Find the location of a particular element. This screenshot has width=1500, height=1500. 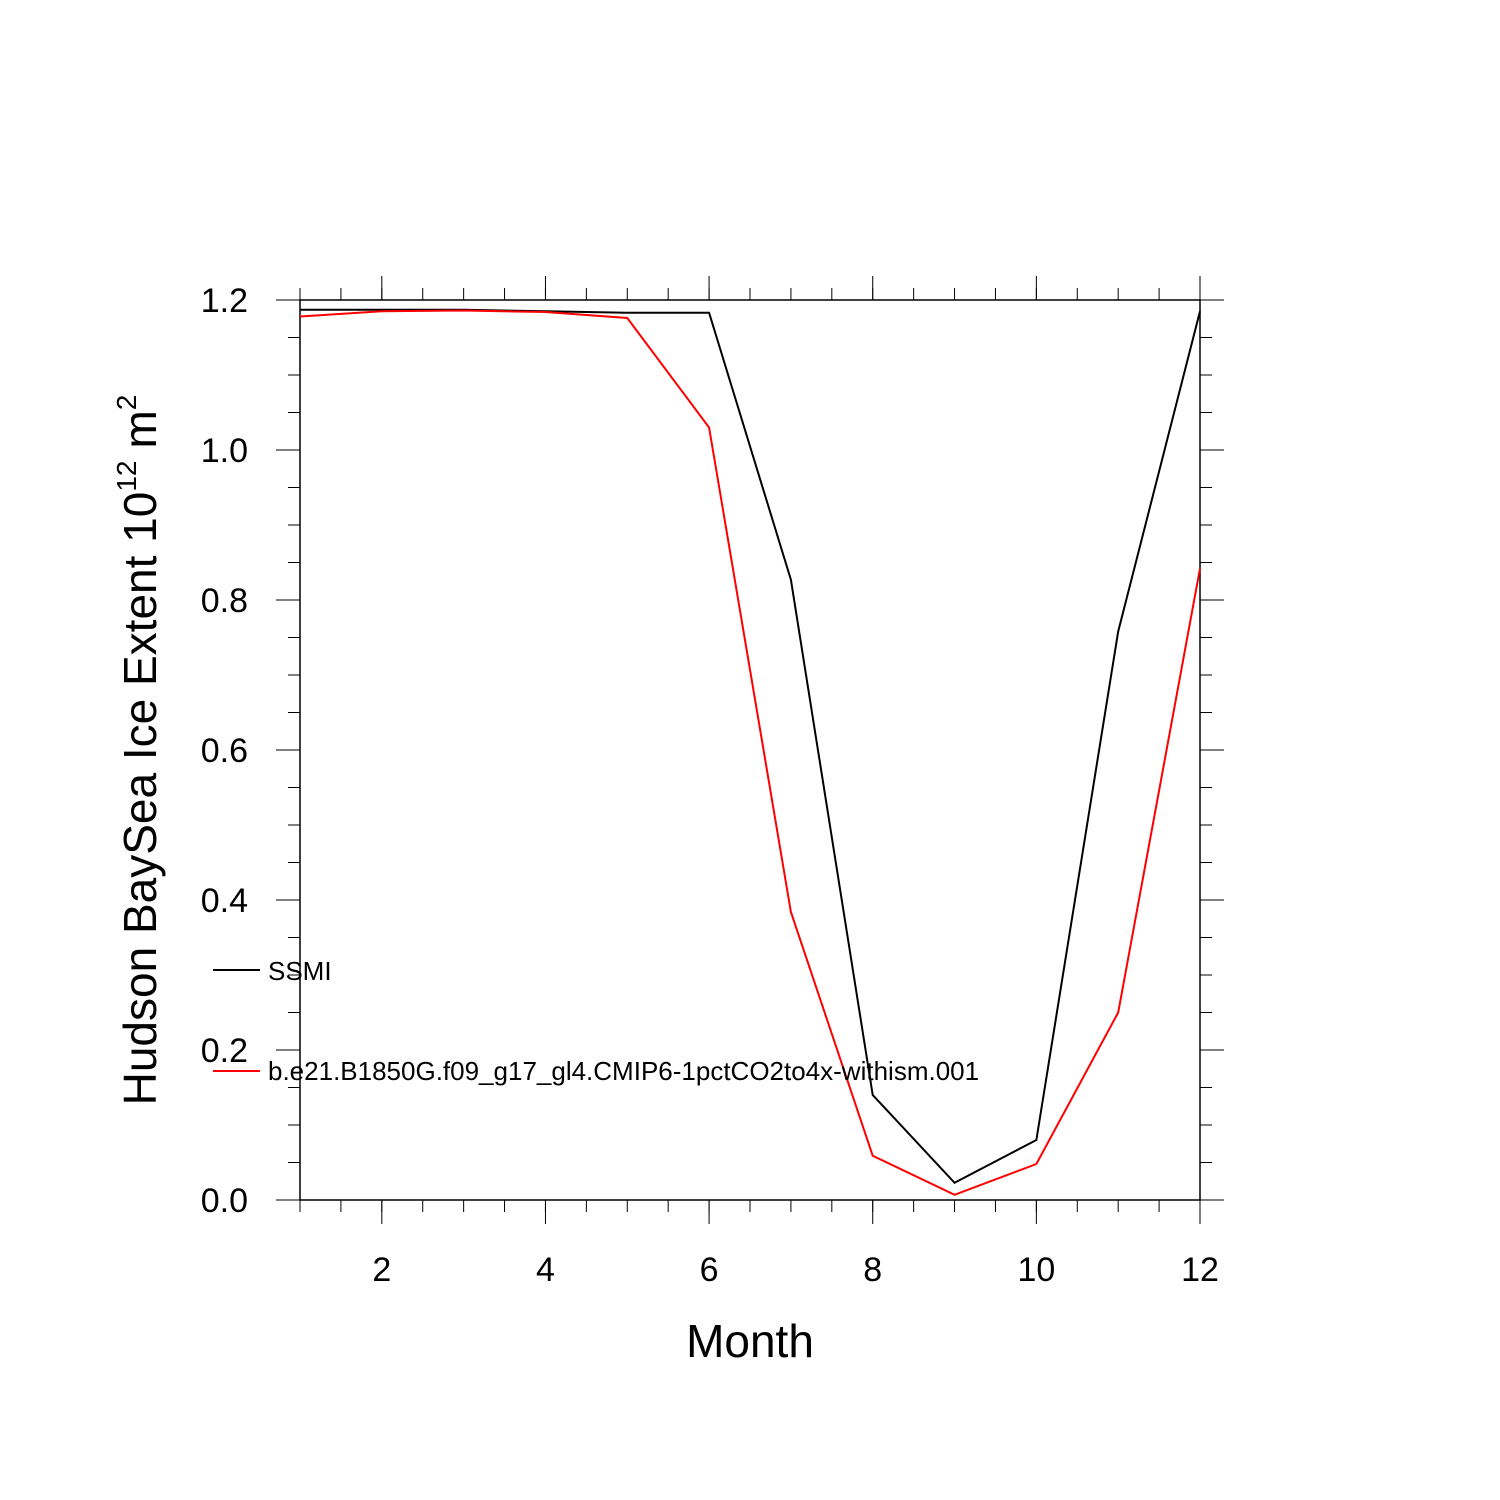

y-tick-label: 0.2 is located at coordinates (224, 1051).